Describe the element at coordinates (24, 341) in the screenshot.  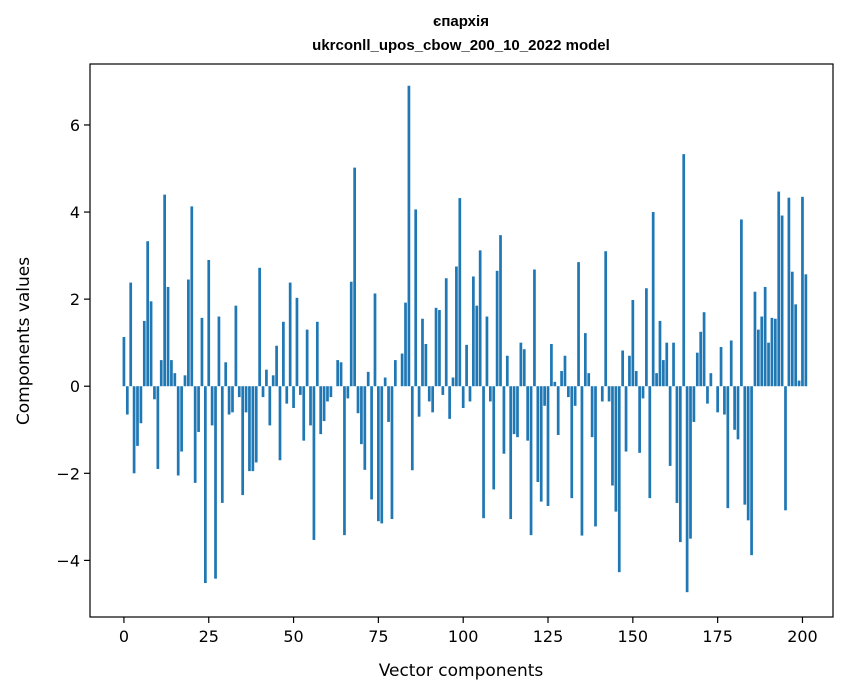
I see `y-axis-label: Components values` at that location.